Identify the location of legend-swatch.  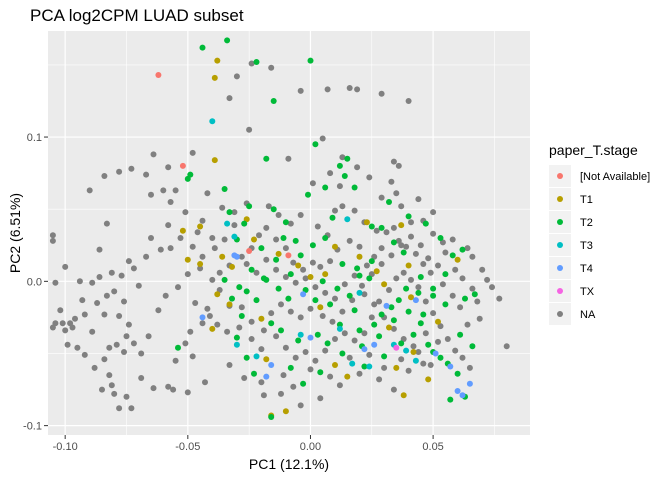
(560, 245).